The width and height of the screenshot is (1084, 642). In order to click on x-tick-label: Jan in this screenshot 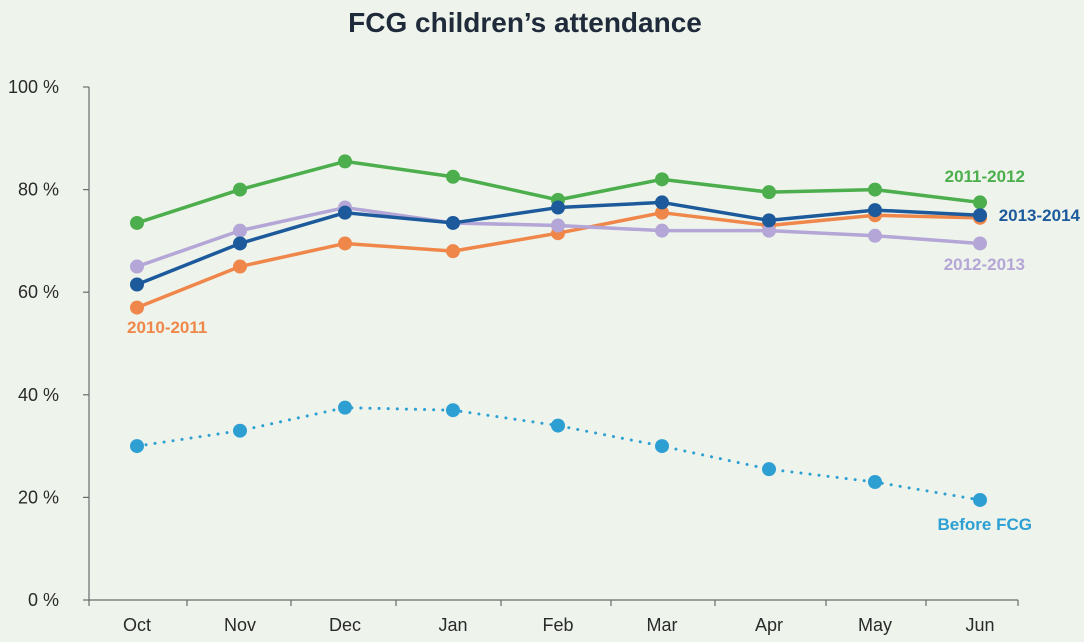, I will do `click(452, 625)`.